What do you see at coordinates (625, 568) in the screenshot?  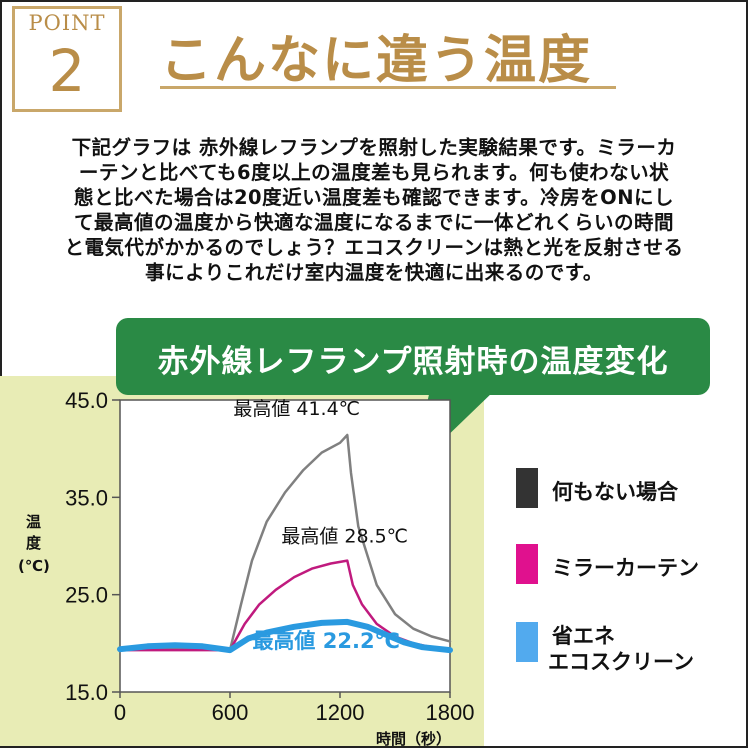 I see `legend-label: ミラーカーテン` at bounding box center [625, 568].